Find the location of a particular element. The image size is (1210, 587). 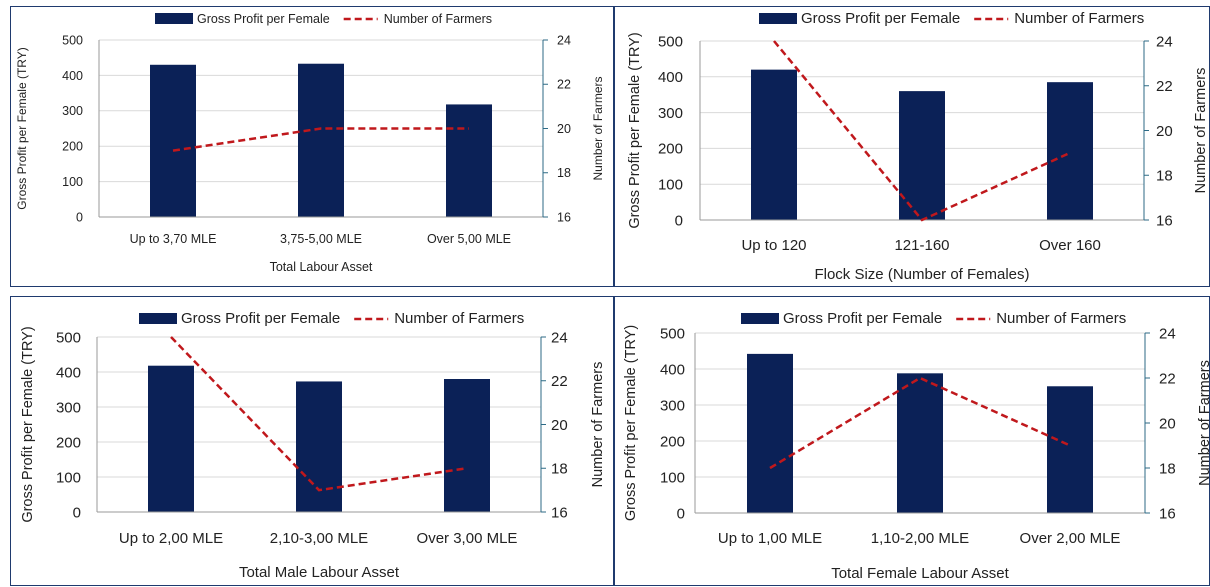

category-label: Up to 3,70 MLE is located at coordinates (173, 239).